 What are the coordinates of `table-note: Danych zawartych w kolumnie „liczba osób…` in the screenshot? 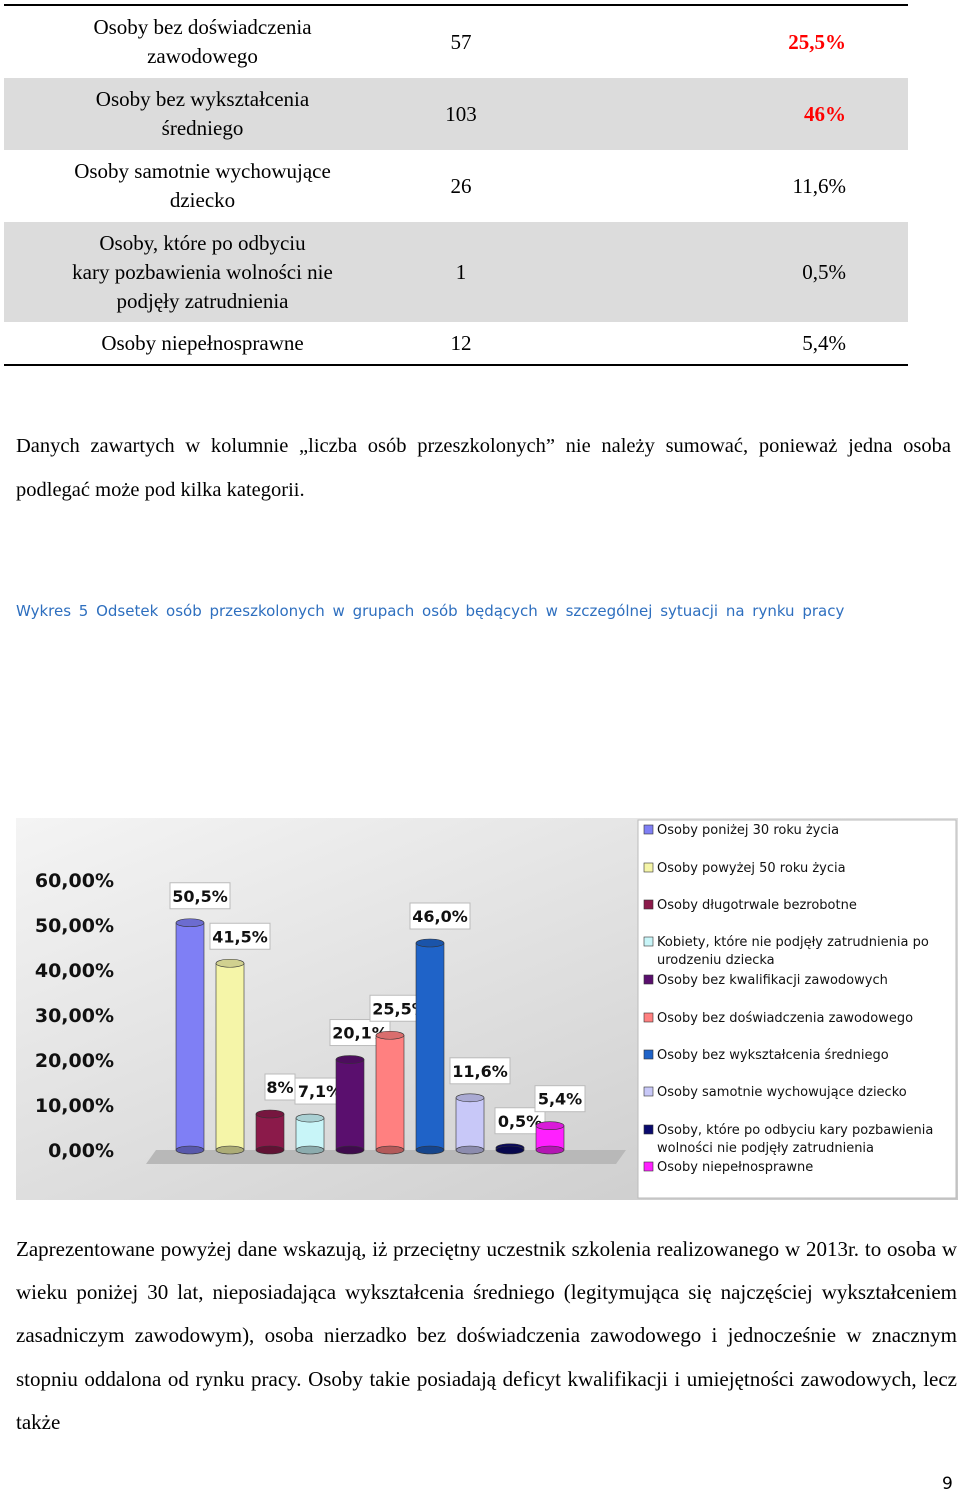 It's located at (483, 468).